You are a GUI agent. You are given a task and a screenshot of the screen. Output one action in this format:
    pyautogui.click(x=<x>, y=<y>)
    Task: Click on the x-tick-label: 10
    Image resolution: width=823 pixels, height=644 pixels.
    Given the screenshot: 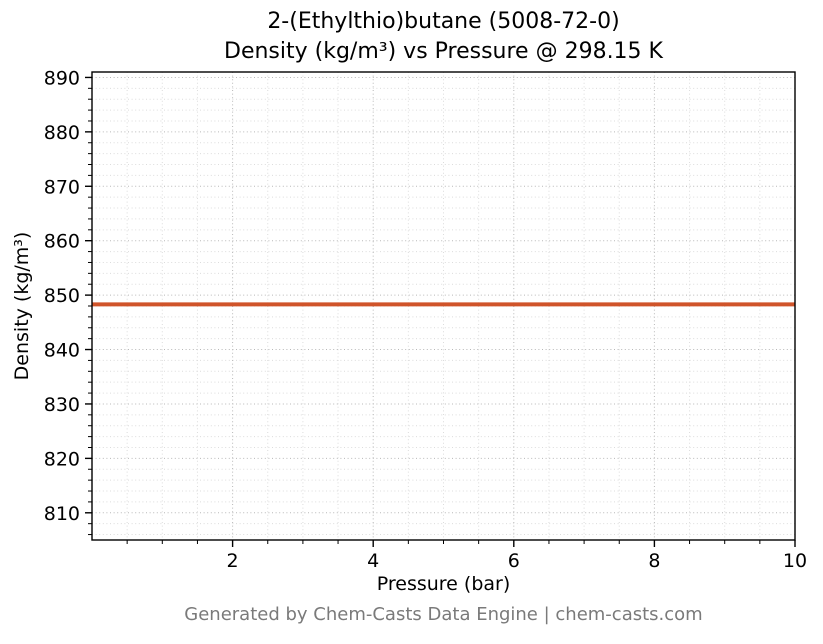 What is the action you would take?
    pyautogui.click(x=795, y=561)
    